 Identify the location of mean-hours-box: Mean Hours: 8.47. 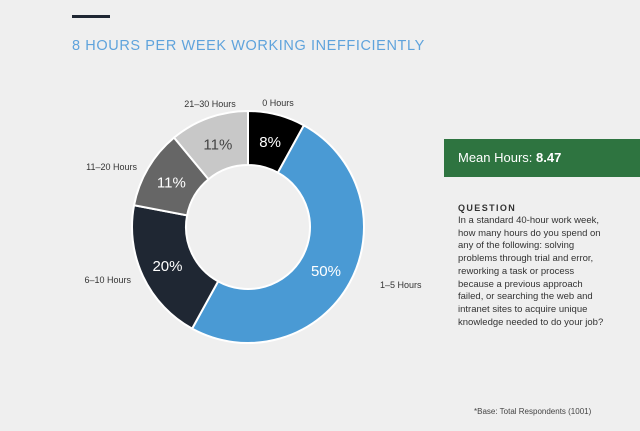
(542, 158).